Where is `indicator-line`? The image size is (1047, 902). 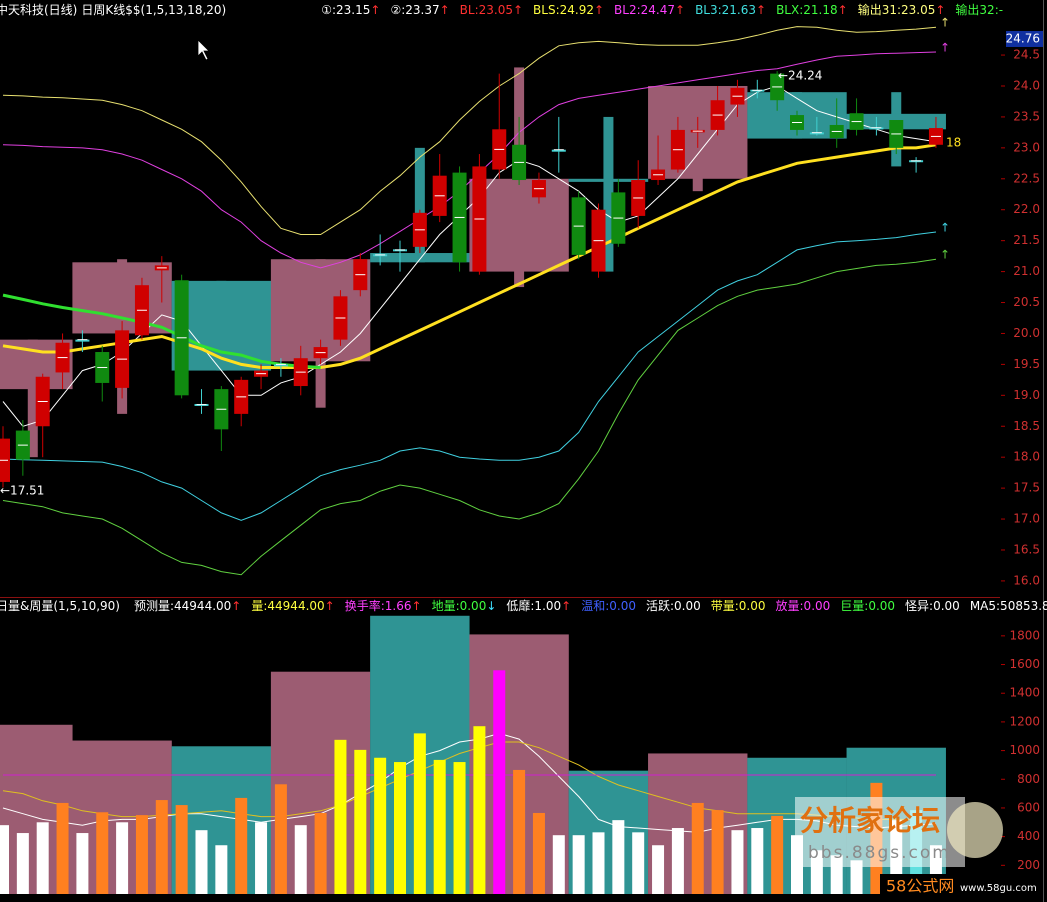
indicator-line is located at coordinates (161, 331).